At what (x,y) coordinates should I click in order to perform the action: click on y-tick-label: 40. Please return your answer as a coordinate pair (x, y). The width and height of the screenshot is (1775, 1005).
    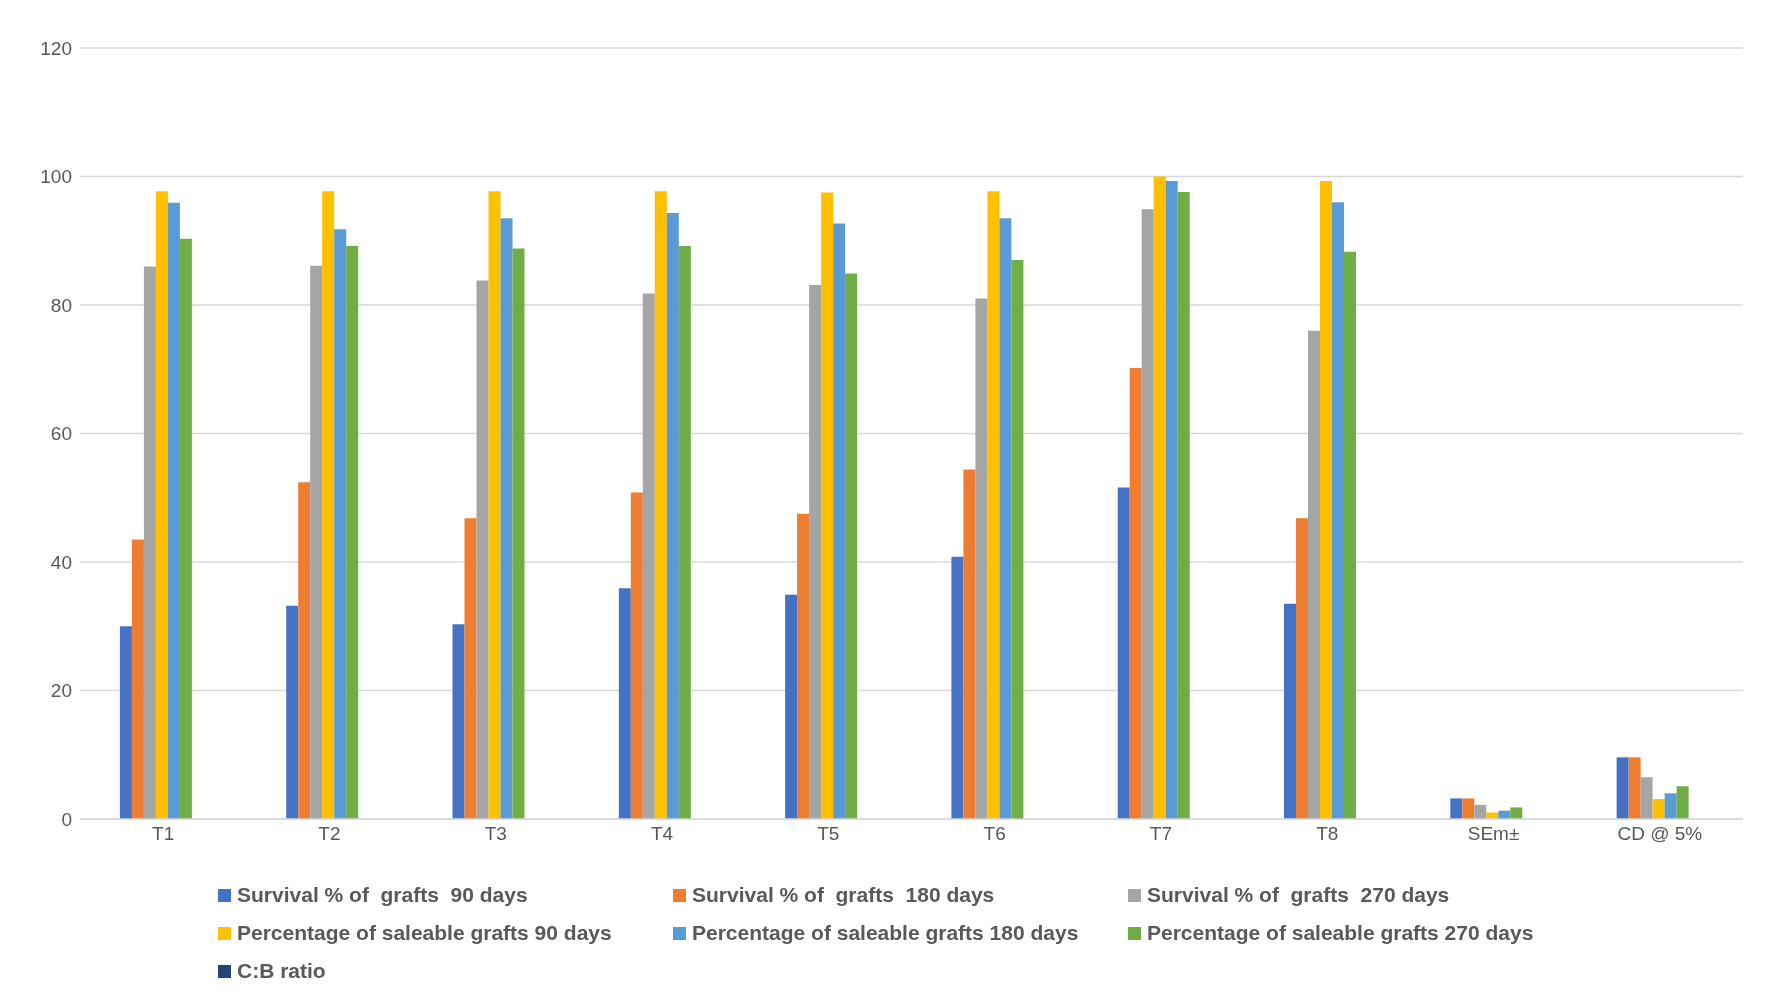
    Looking at the image, I should click on (61, 562).